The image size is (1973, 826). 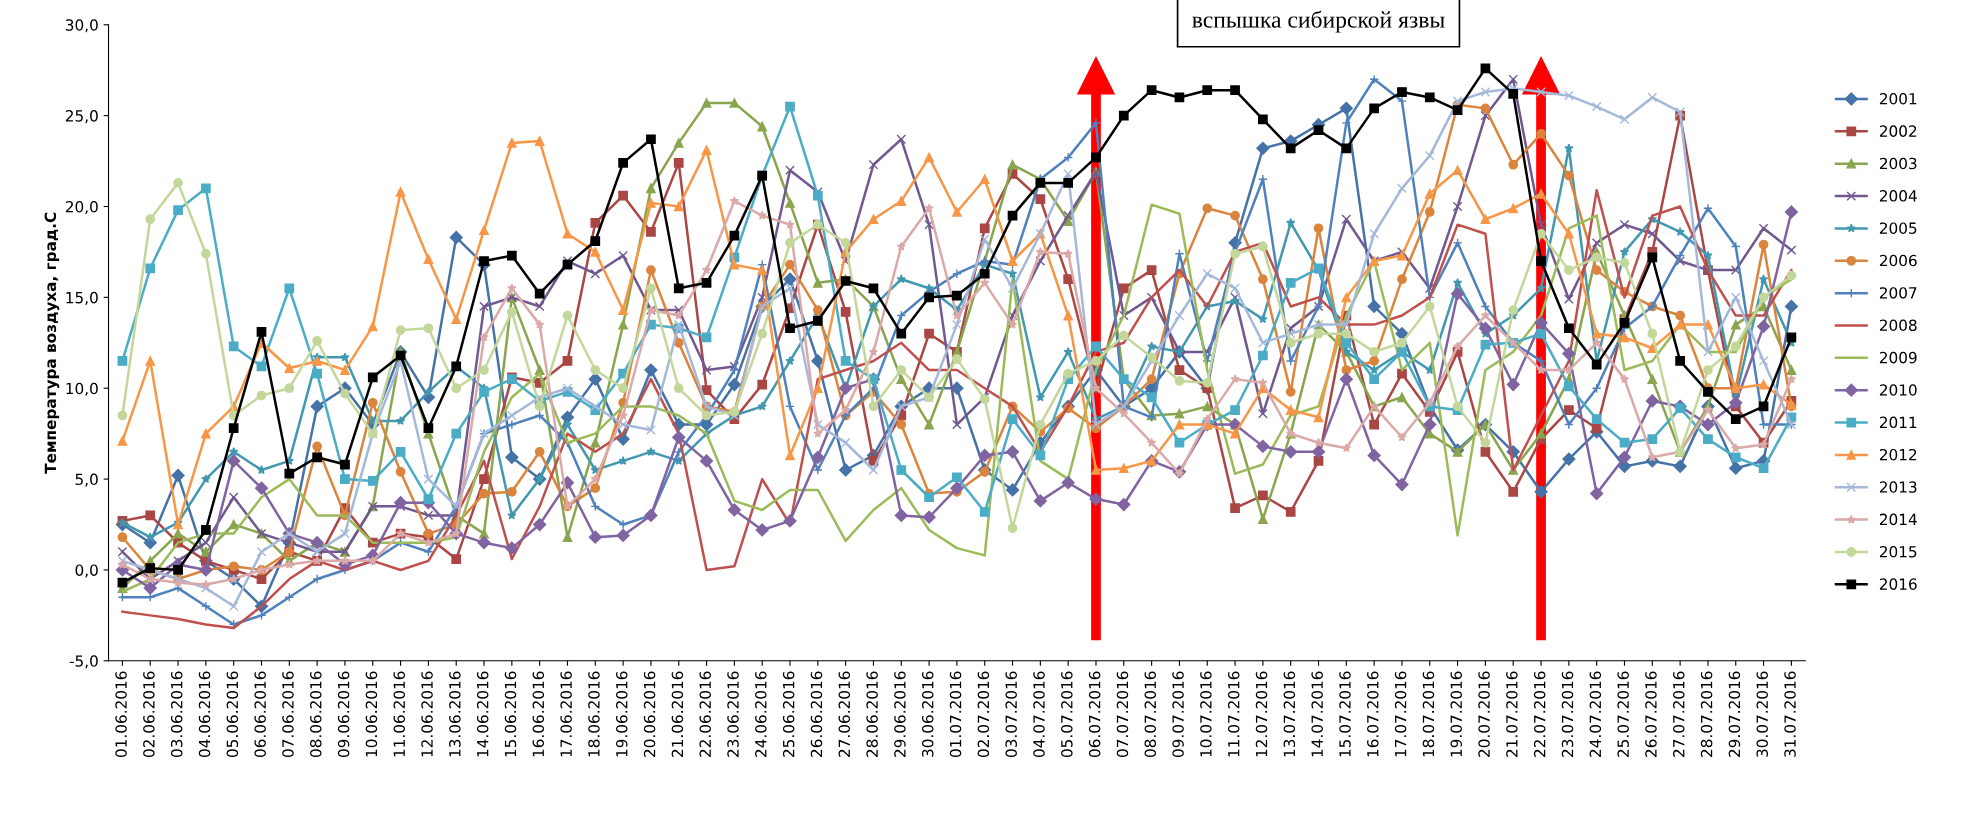 What do you see at coordinates (371, 714) in the screenshot?
I see `x-tick-label: 10.06.2016` at bounding box center [371, 714].